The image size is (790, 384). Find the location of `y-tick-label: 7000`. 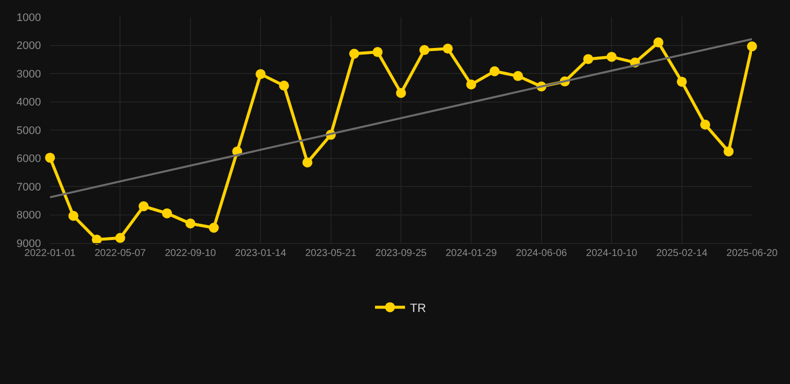

y-tick-label: 7000 is located at coordinates (28, 187).